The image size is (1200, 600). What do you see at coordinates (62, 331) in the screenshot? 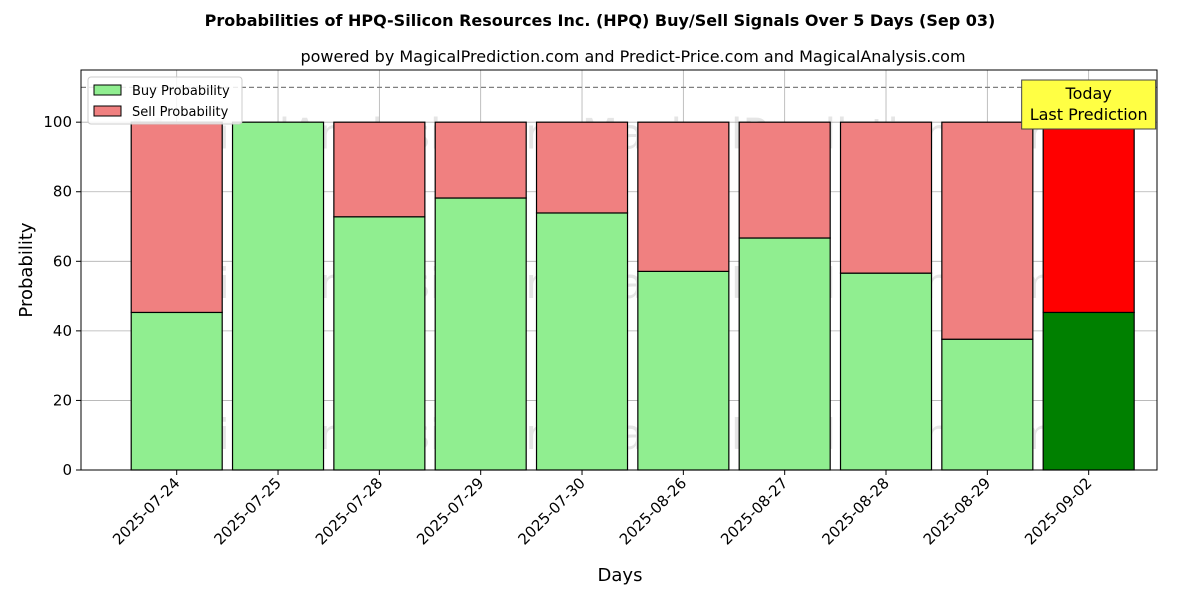
I see `y-tick-label: 40` at bounding box center [62, 331].